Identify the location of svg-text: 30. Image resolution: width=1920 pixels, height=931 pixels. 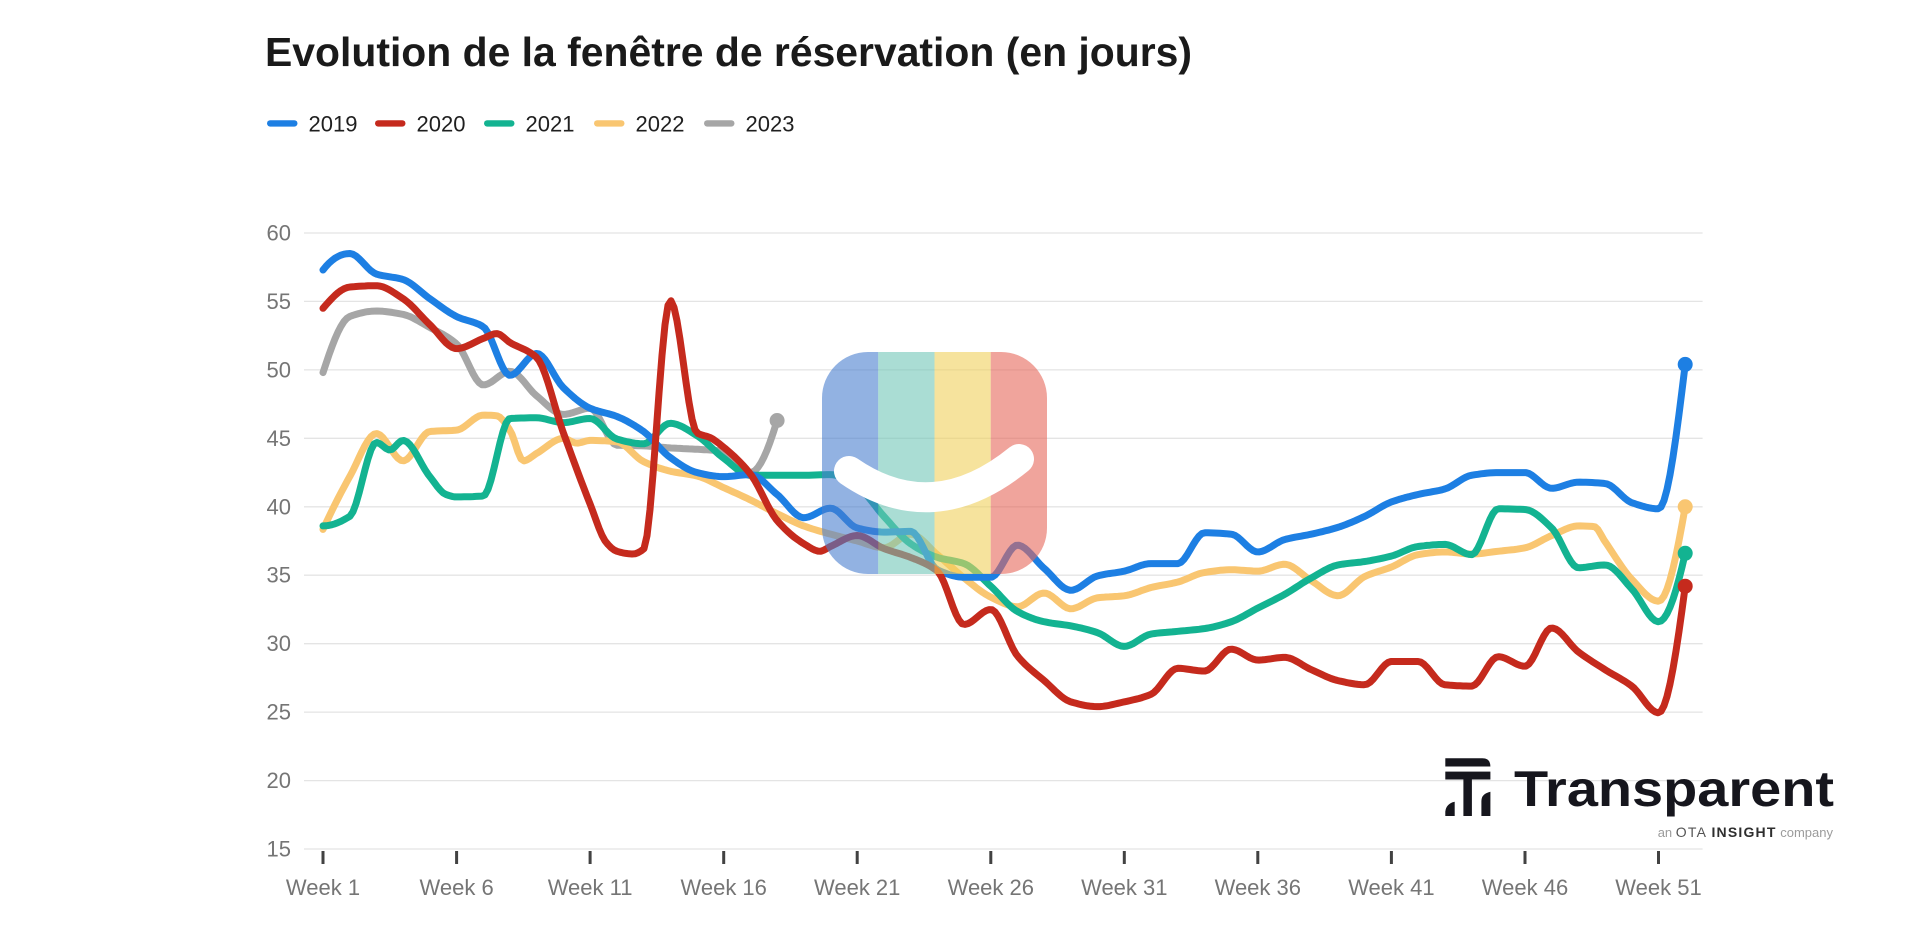
(279, 643).